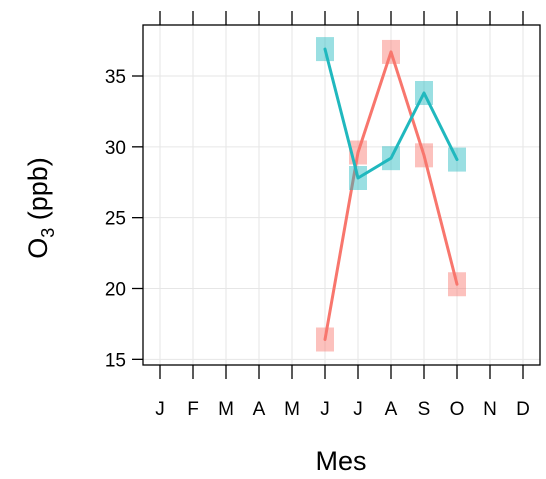  Describe the element at coordinates (115, 219) in the screenshot. I see `y-tick-label: 25` at that location.